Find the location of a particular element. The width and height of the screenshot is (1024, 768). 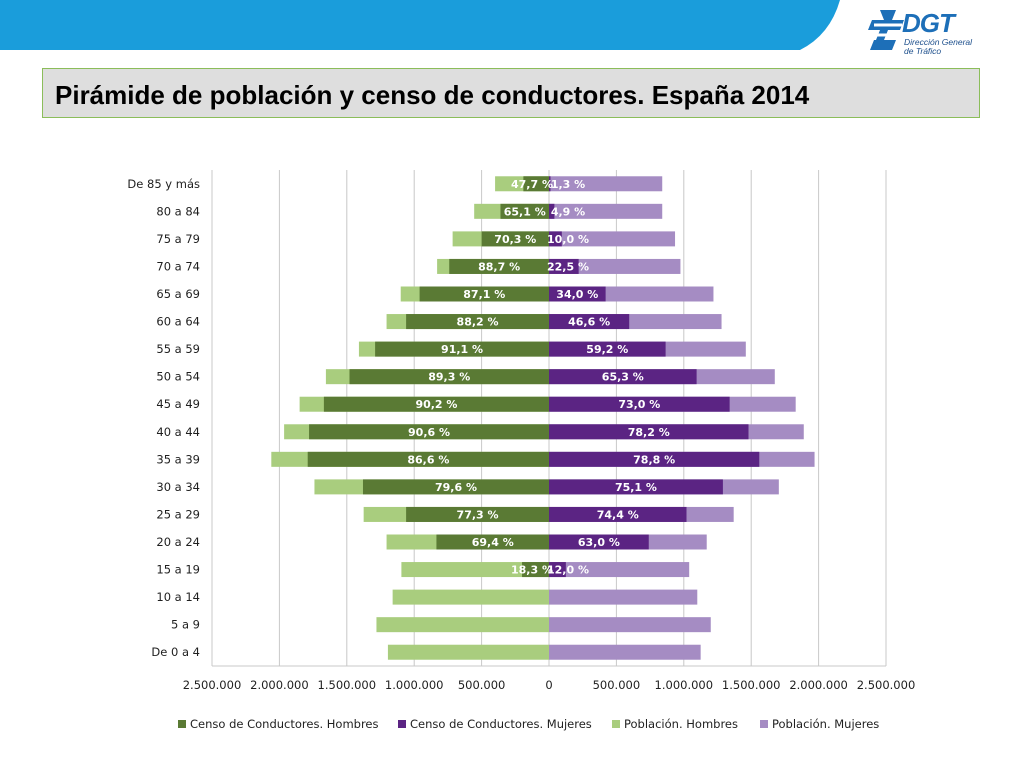

legend-label: Censo de Conductores. Mujeres is located at coordinates (501, 724).